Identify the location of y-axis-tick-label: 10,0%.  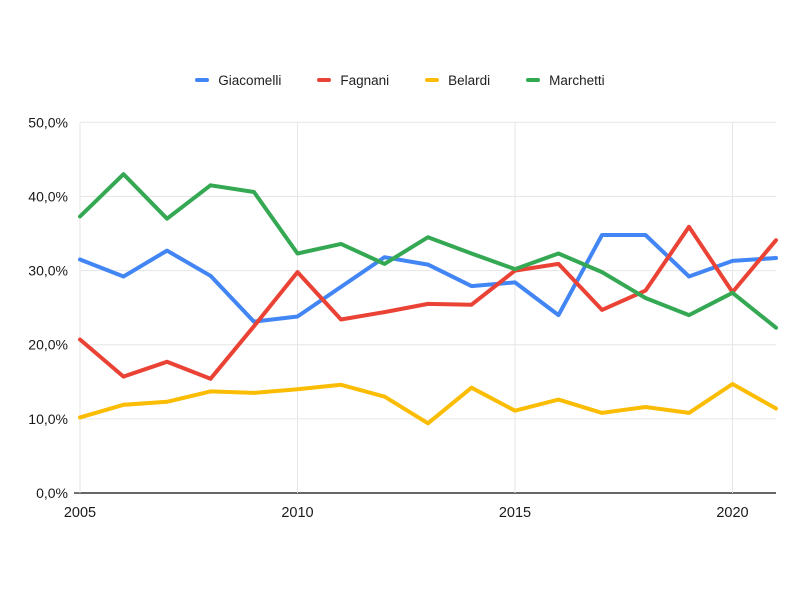
(48, 419).